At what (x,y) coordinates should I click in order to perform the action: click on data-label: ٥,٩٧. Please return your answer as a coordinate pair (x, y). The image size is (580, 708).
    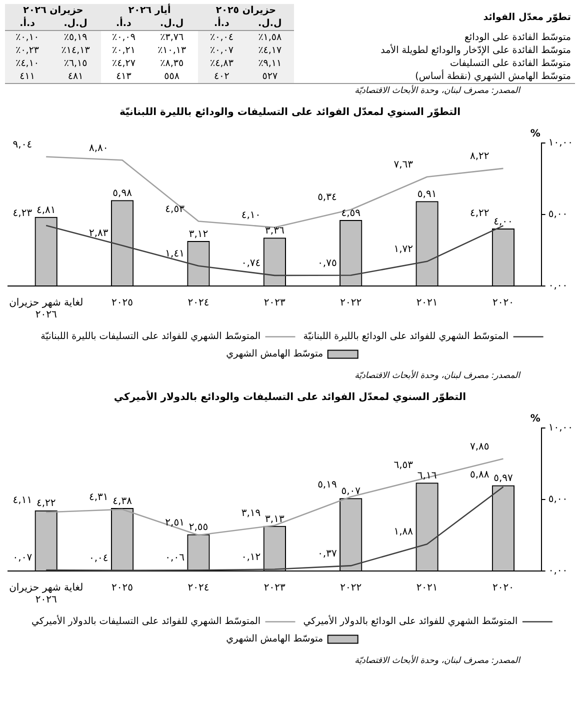
    Looking at the image, I should click on (504, 478).